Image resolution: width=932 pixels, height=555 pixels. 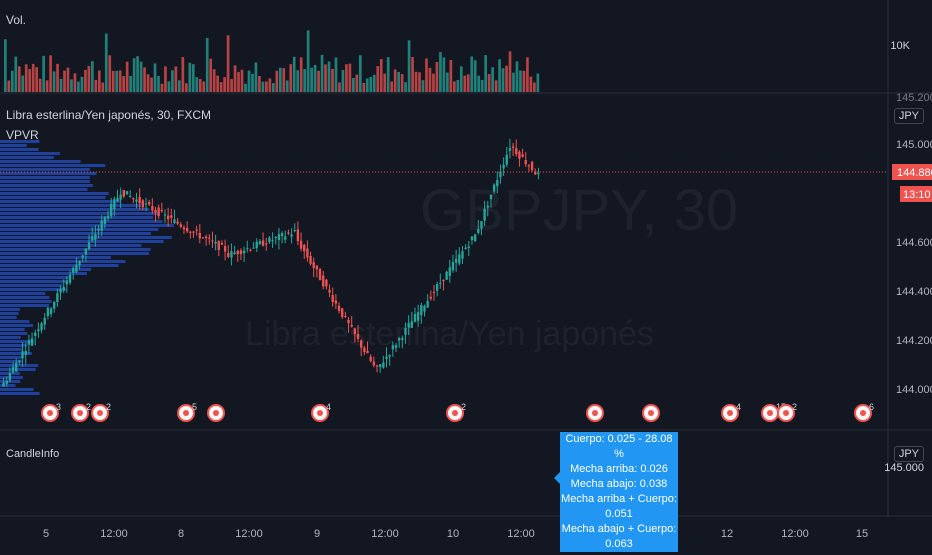 What do you see at coordinates (32, 454) in the screenshot?
I see `candleinfo-label: CandleInfo` at bounding box center [32, 454].